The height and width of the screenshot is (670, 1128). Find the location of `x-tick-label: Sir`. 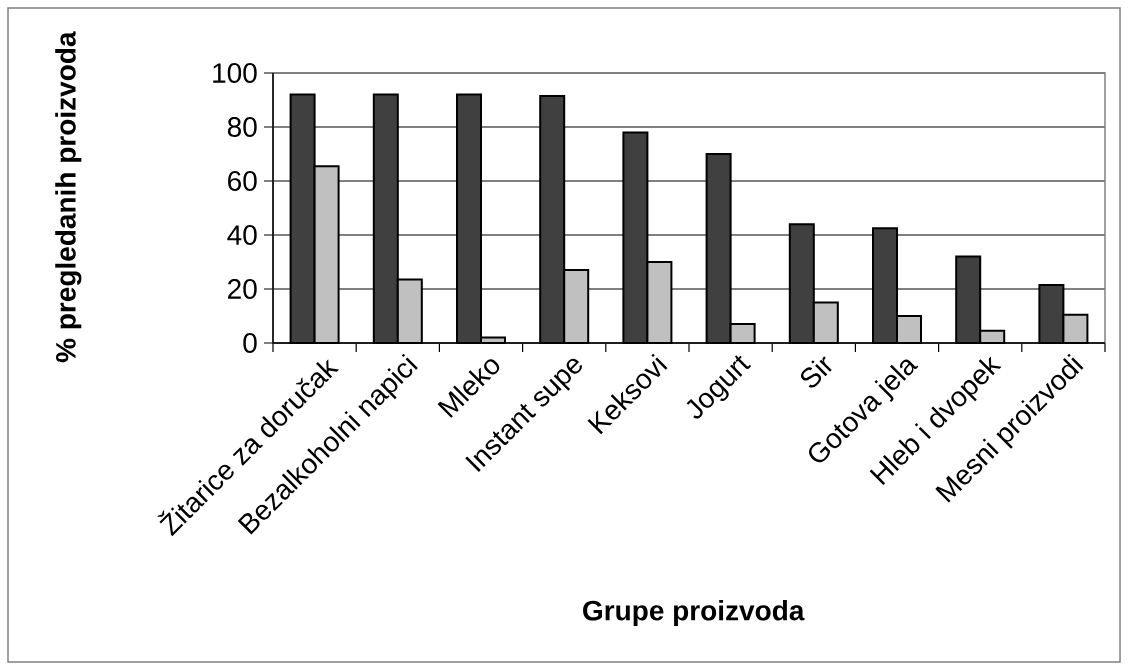

x-tick-label: Sir is located at coordinates (816, 372).